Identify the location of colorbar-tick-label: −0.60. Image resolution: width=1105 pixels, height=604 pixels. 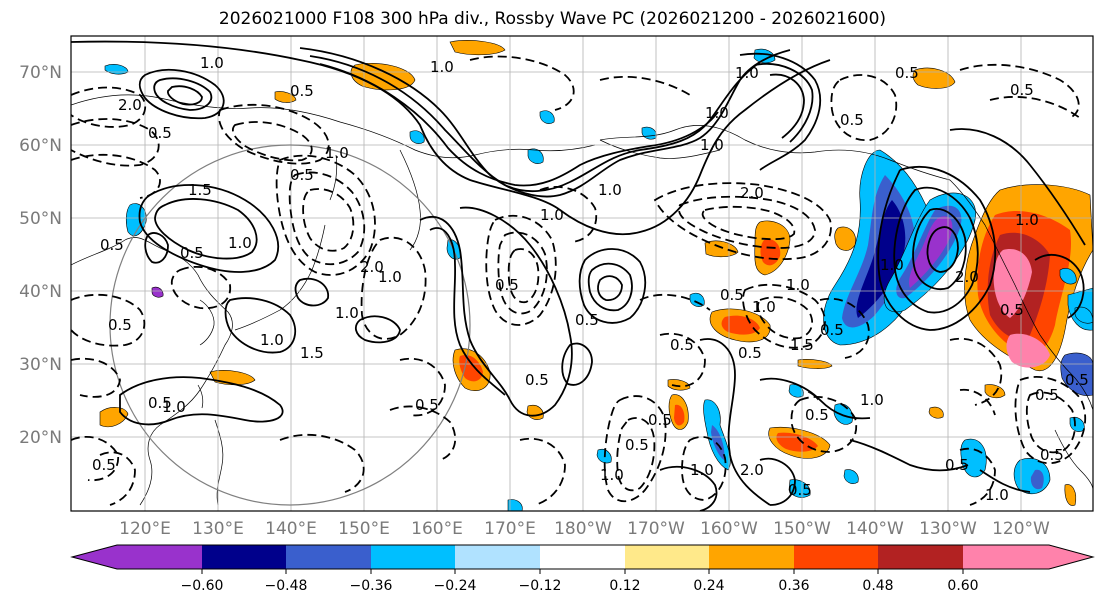
(202, 586).